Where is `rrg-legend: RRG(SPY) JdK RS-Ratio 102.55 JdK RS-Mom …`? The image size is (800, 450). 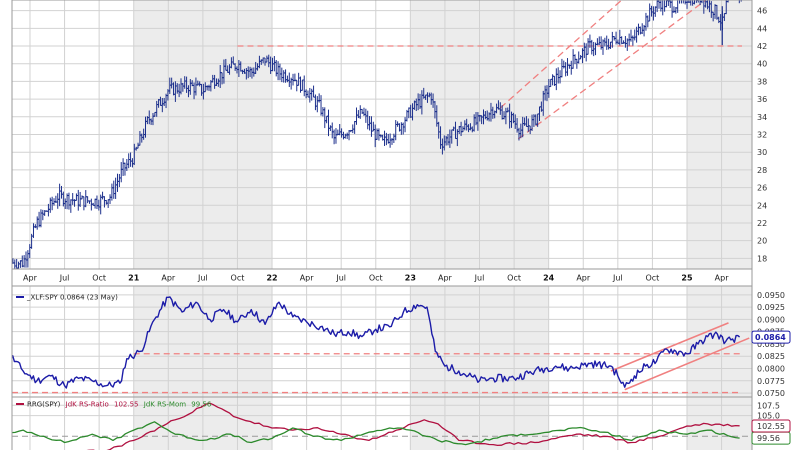 rrg-legend: RRG(SPY) JdK RS-Ratio 102.55 JdK RS-Mom … is located at coordinates (114, 405).